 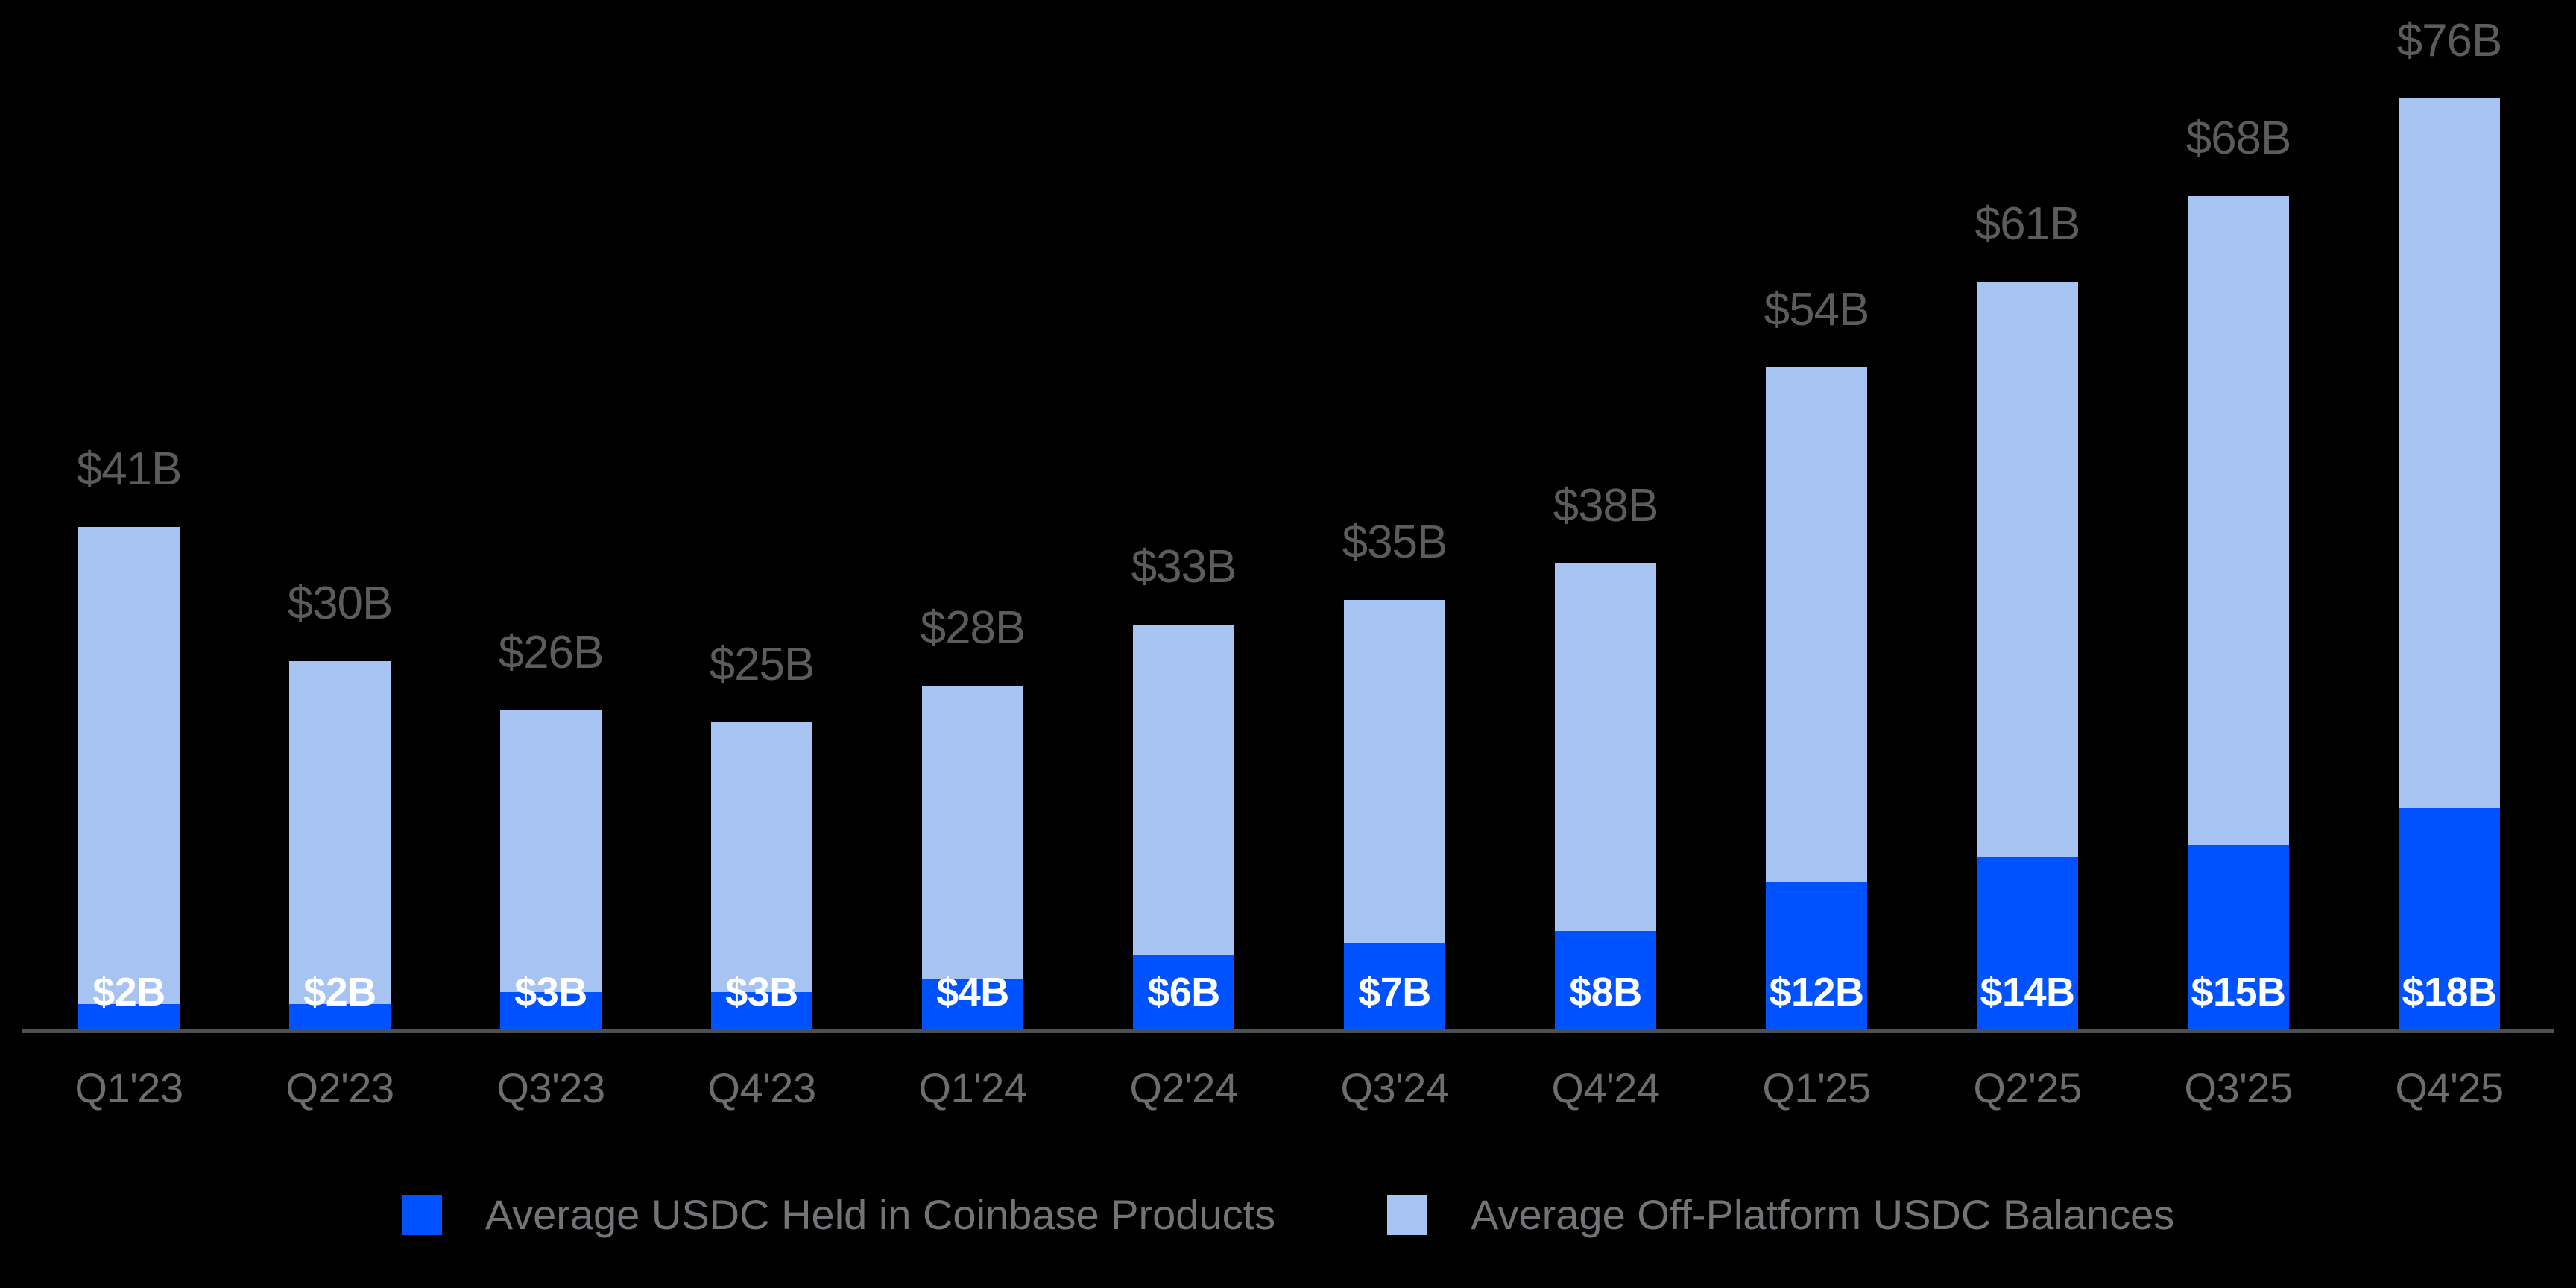 I want to click on x-axis-tick-label: Q3'25, so click(x=2238, y=1087).